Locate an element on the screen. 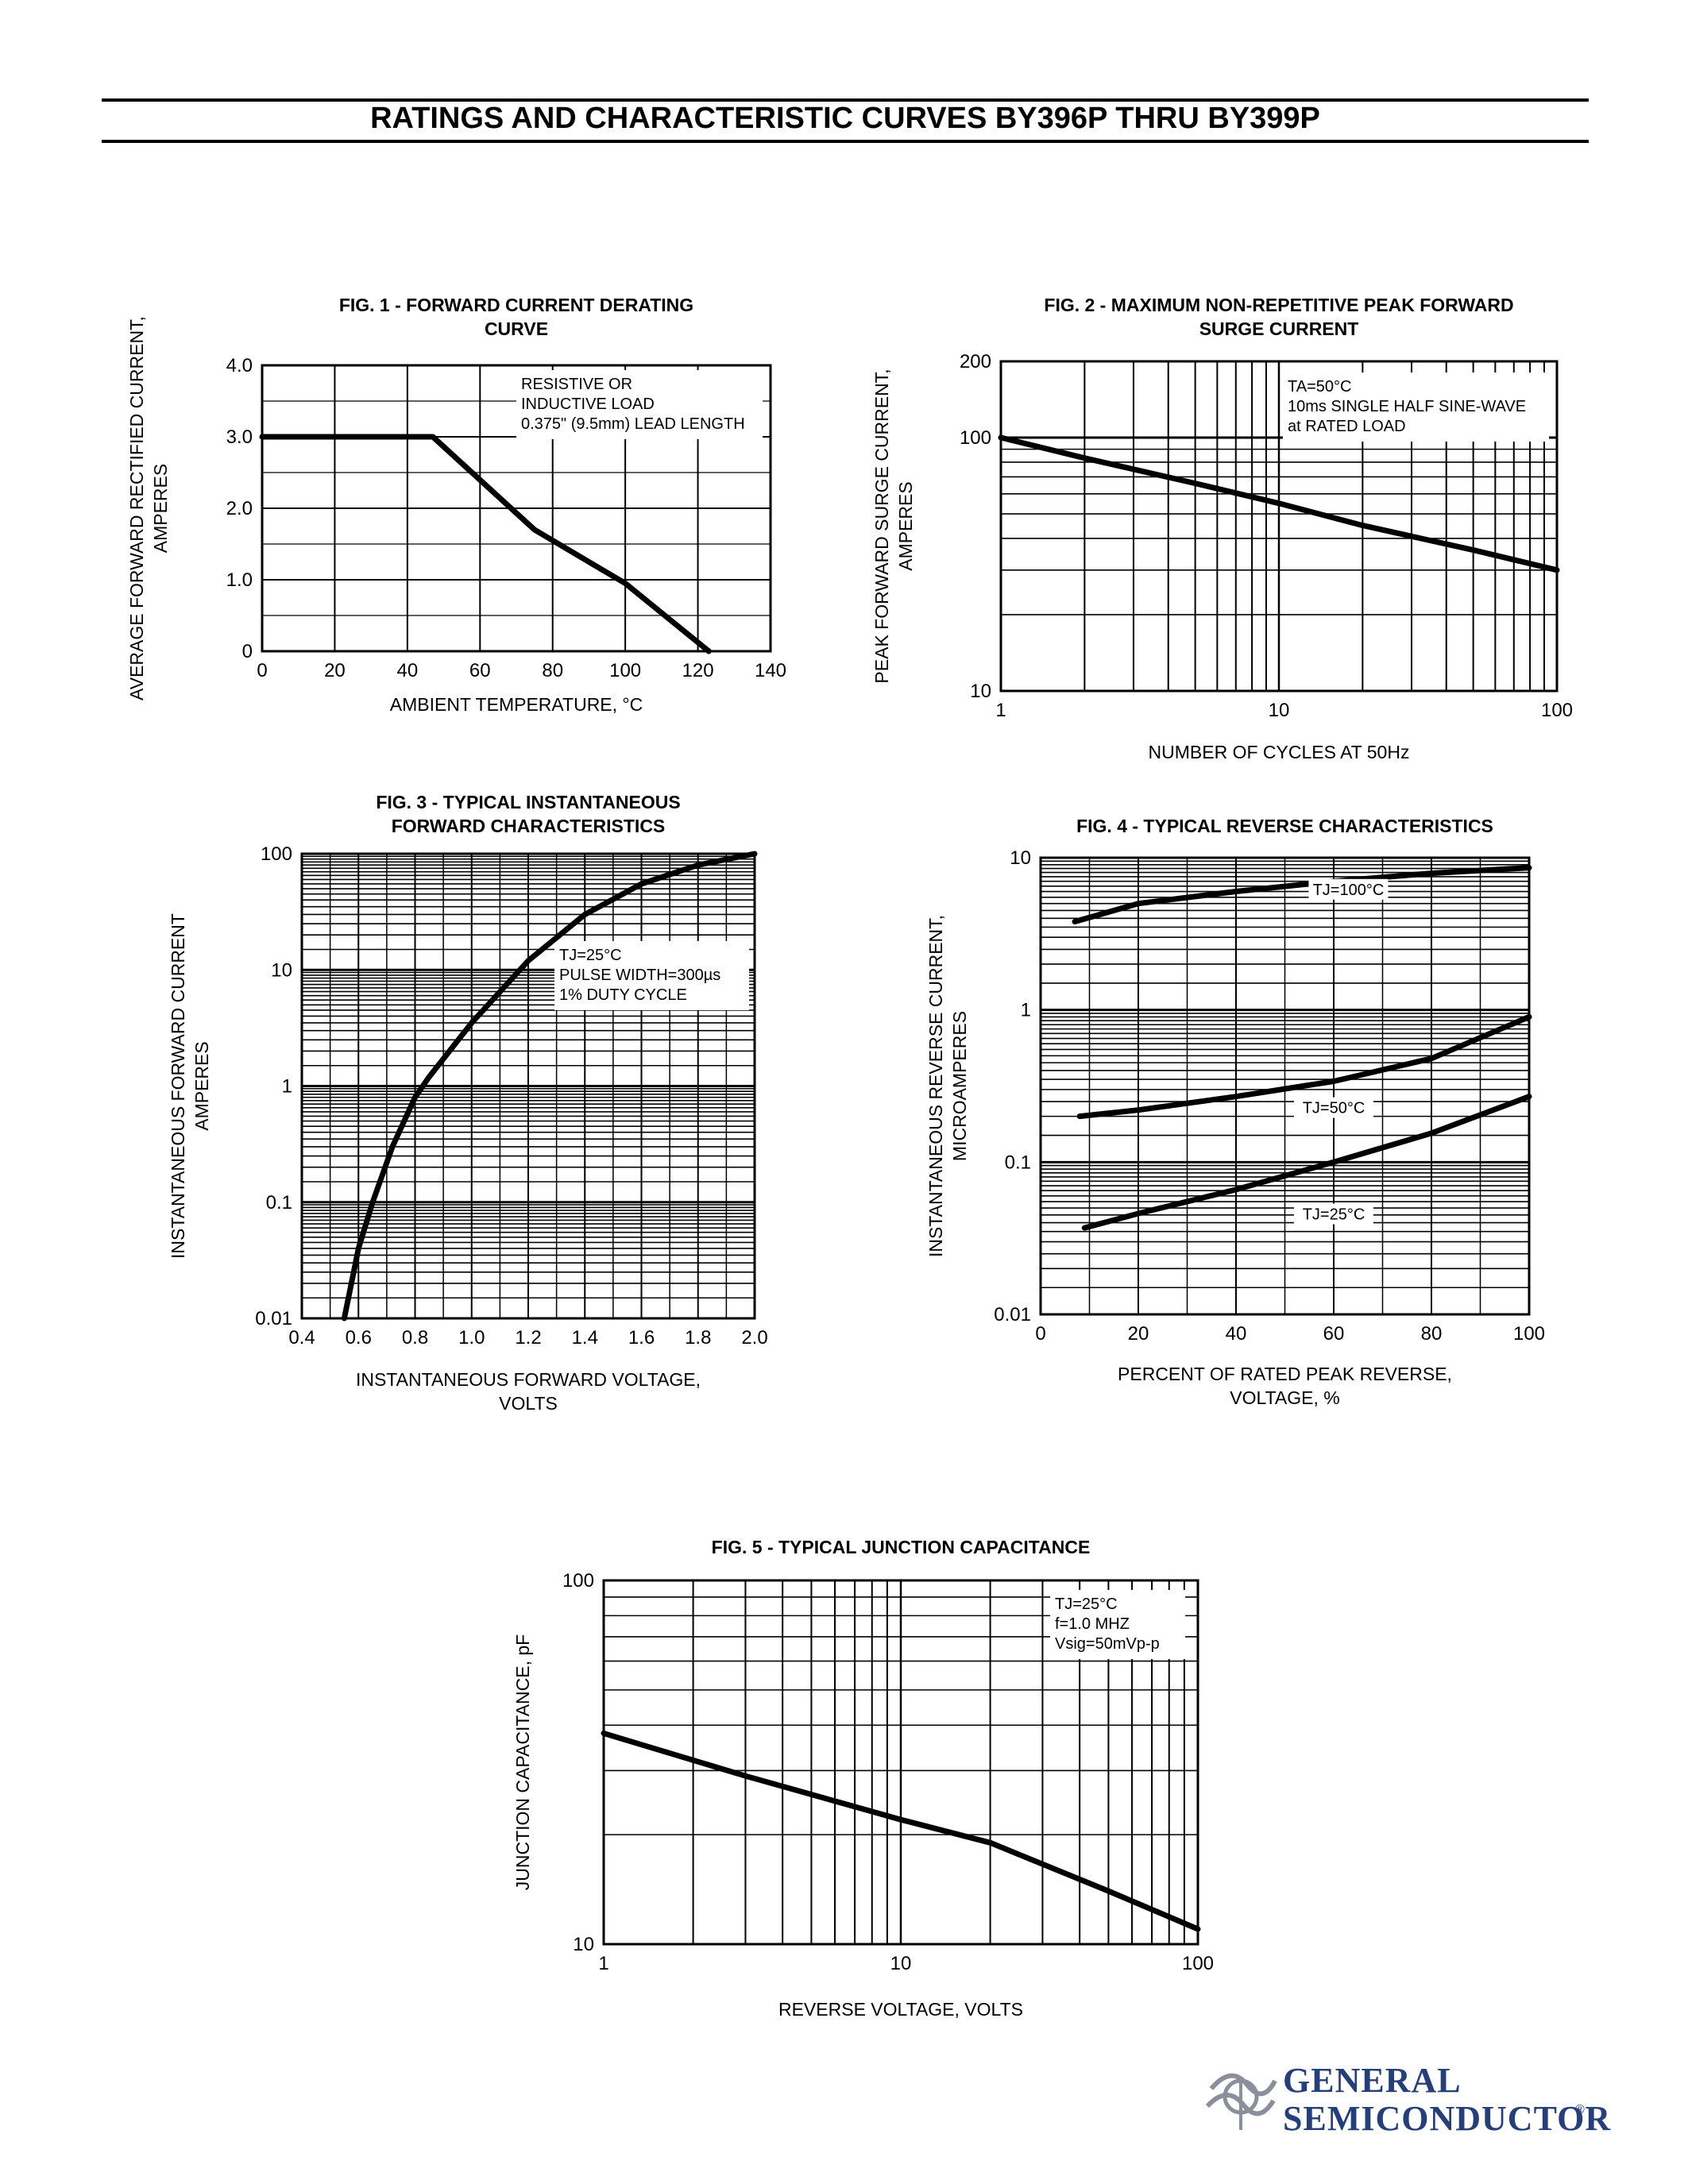  fig2-xlabel: NUMBER OF CYCLES AT 50Hz is located at coordinates (1279, 752).